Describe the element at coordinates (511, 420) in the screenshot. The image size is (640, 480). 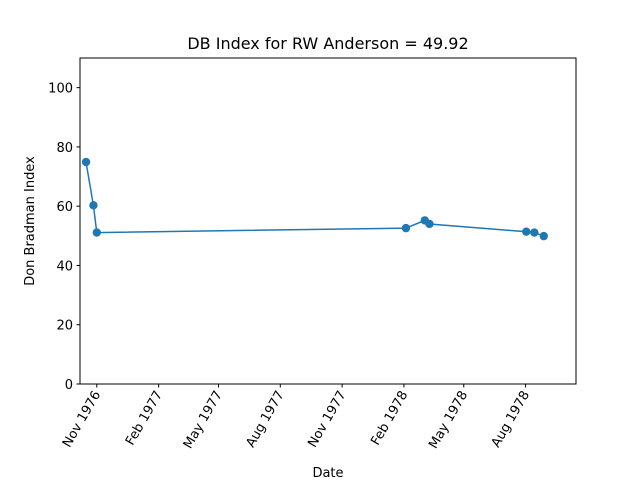
I see `x-tick-label: Aug 1978` at that location.